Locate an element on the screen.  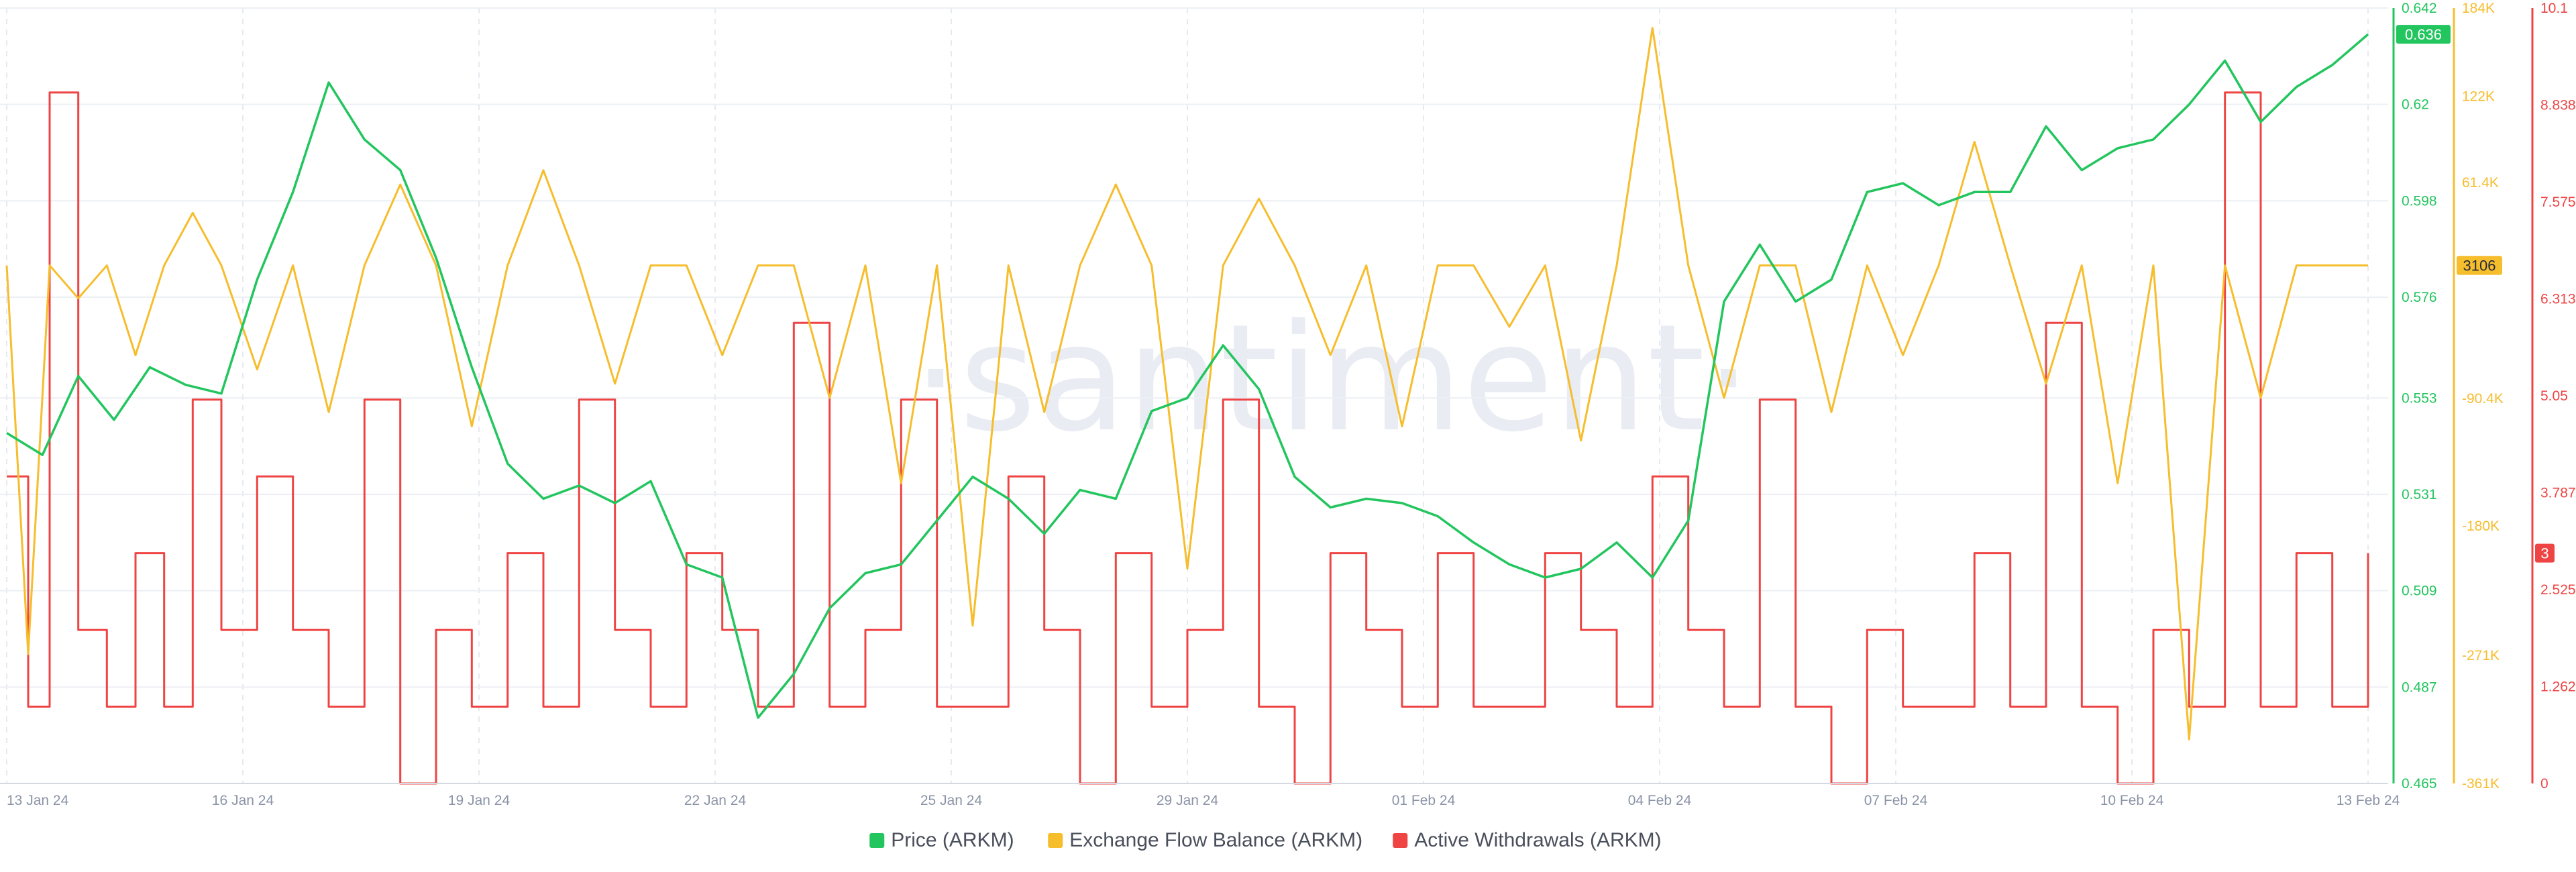
y-tick-label-price: 0.576 is located at coordinates (2419, 298).